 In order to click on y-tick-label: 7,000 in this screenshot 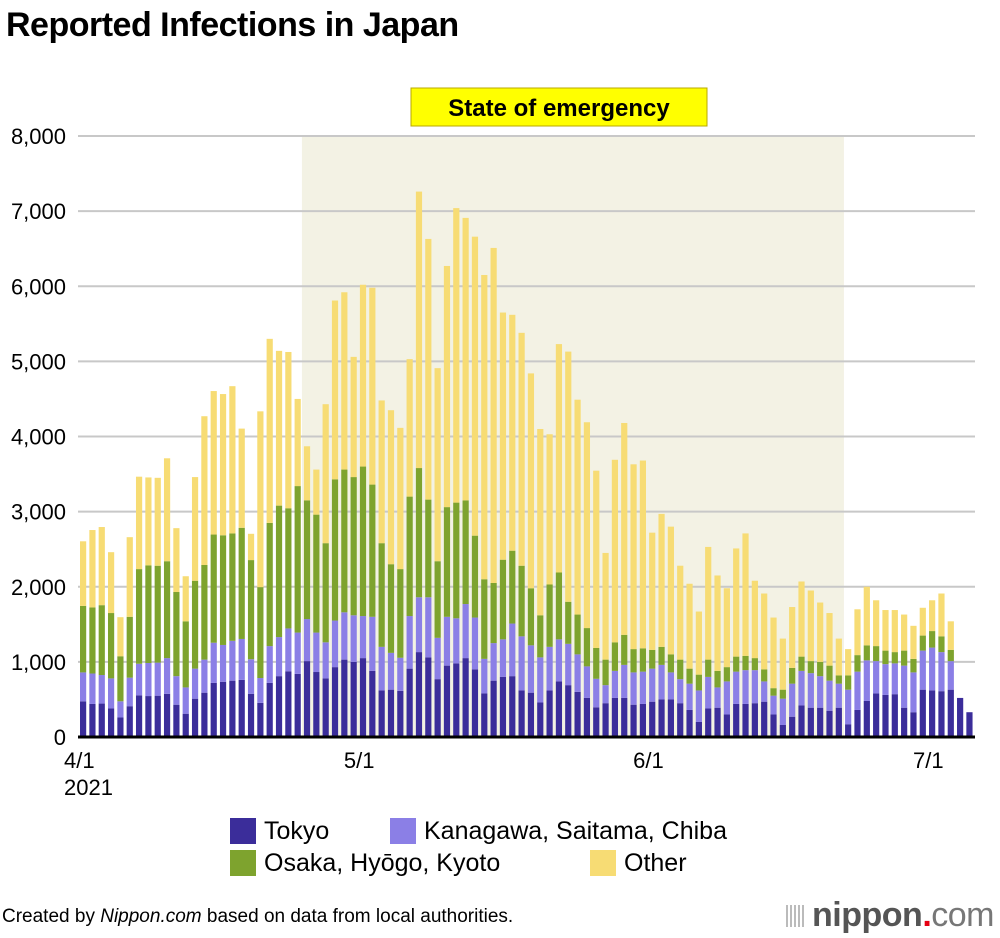, I will do `click(38, 211)`.